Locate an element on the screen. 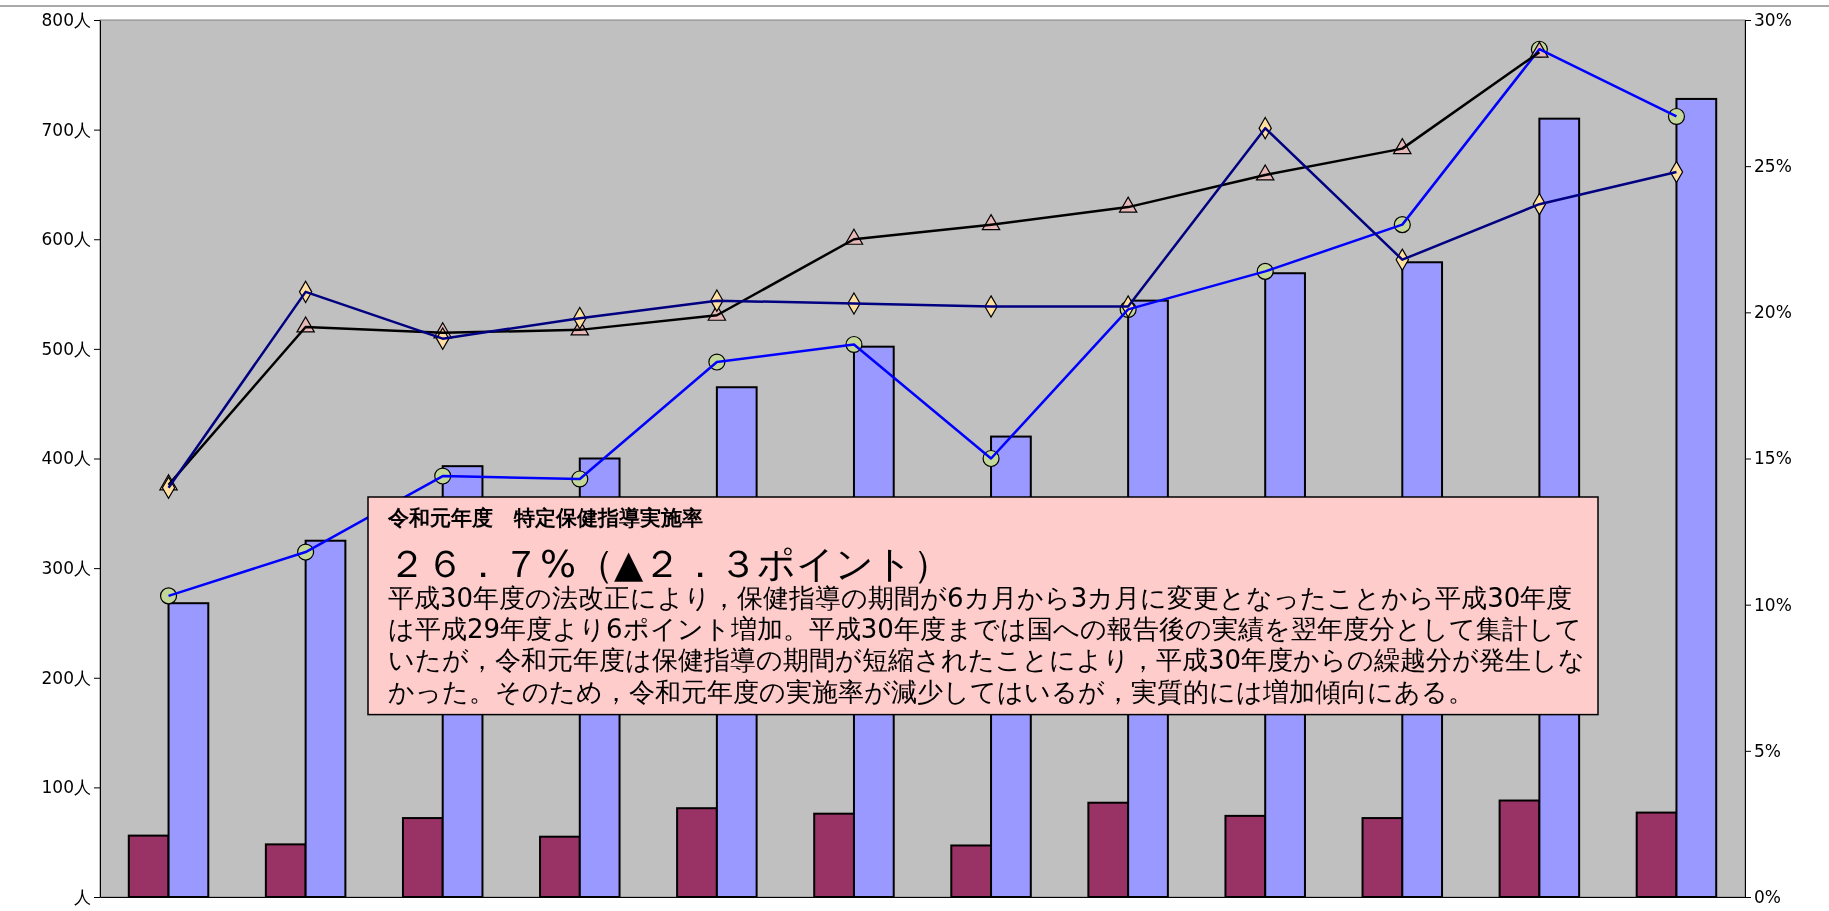 This screenshot has width=1829, height=911. y2-tick-label: 15% is located at coordinates (1773, 458).